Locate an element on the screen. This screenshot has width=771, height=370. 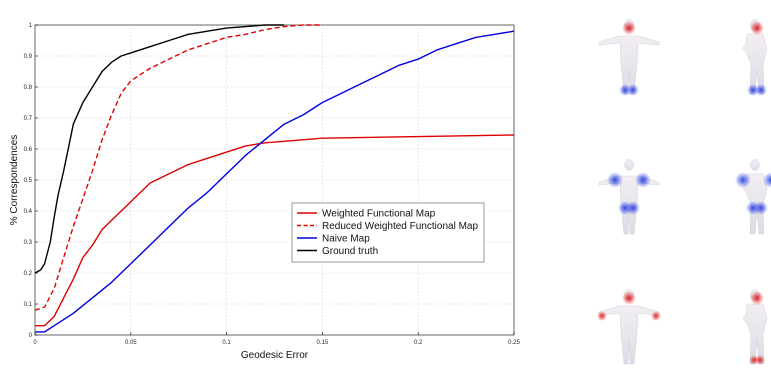
y-tick-label: 0.7 is located at coordinates (28, 119).